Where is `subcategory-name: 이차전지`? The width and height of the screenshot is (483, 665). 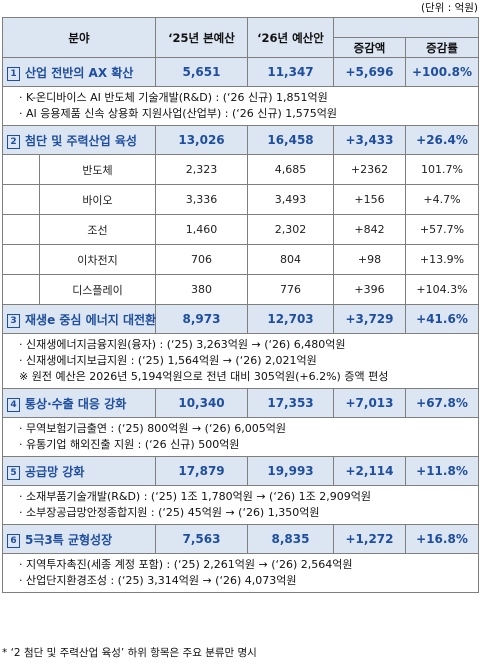 subcategory-name: 이차전지 is located at coordinates (97, 260).